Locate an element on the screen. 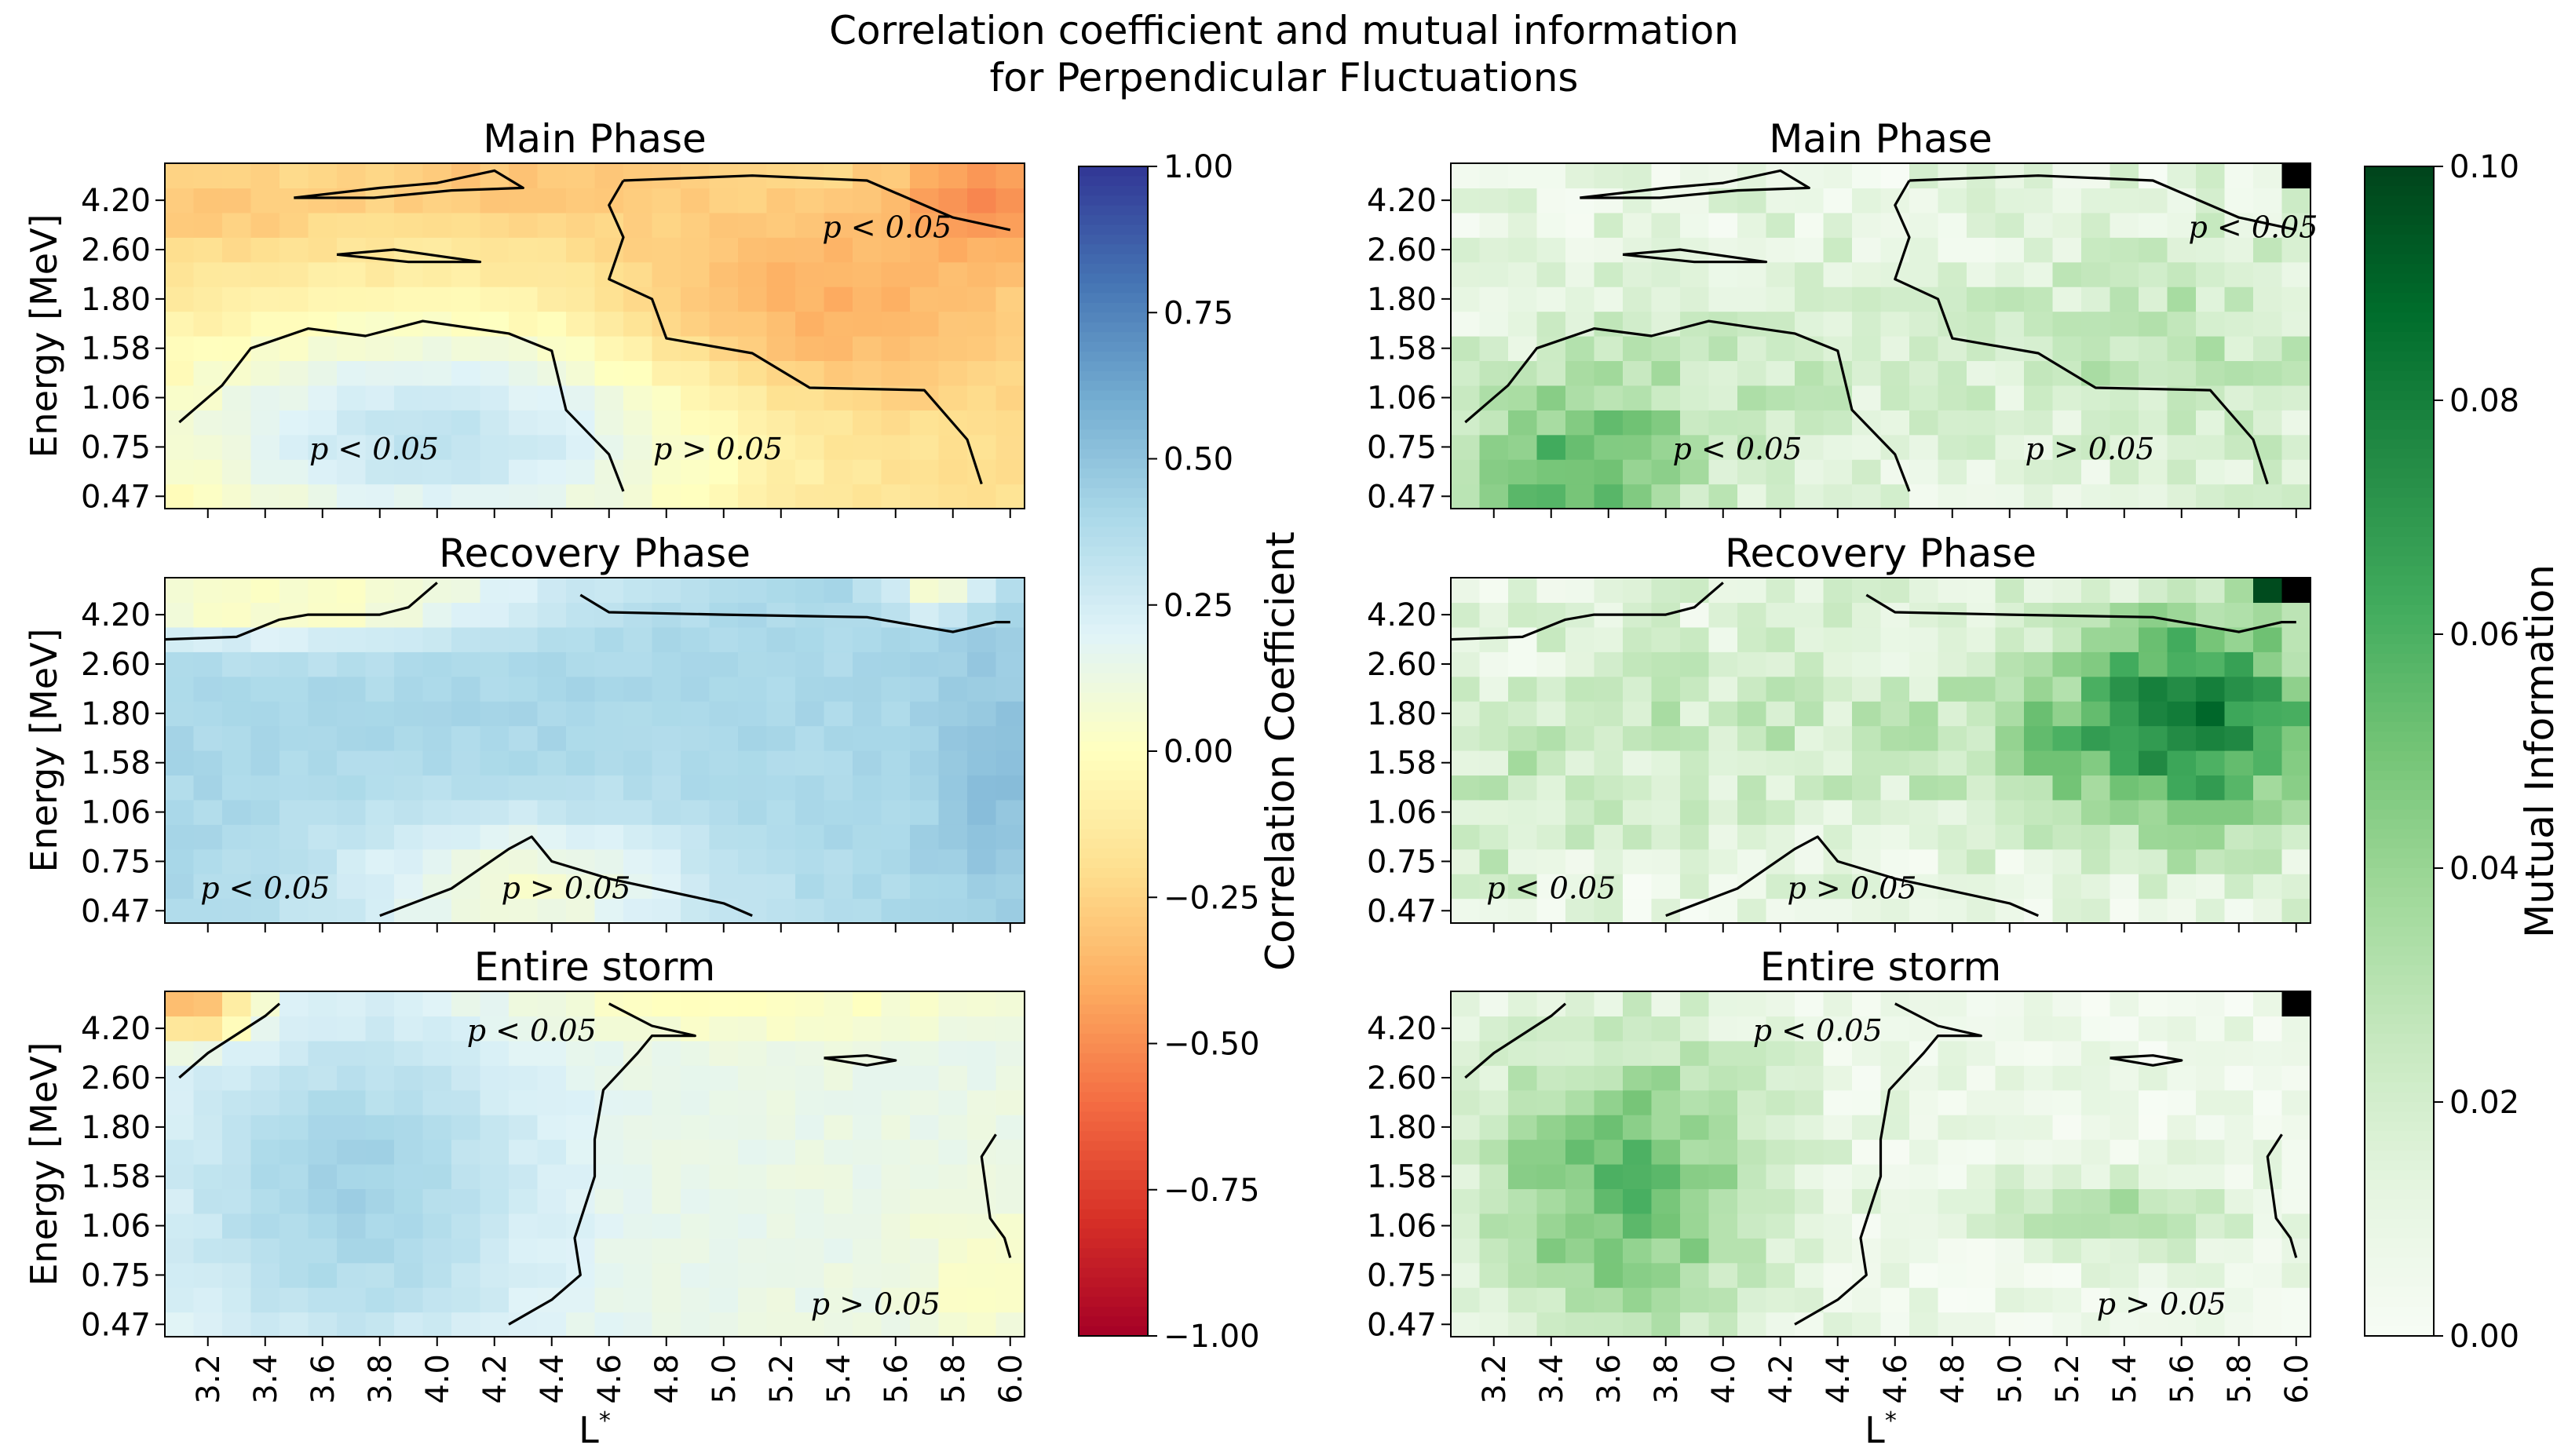  x-tick-label: 3.8 is located at coordinates (381, 1379).